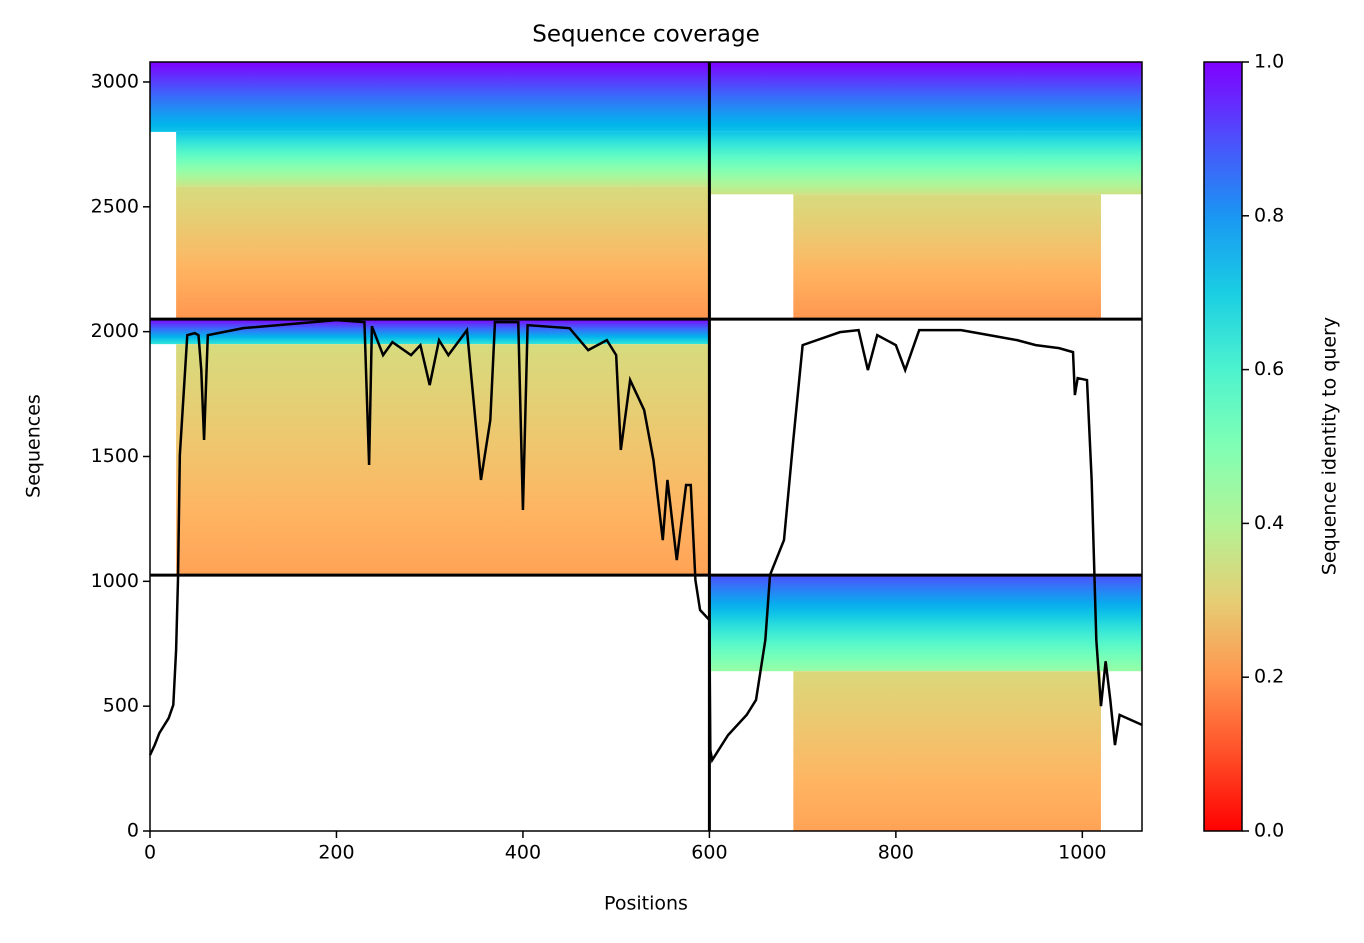 The height and width of the screenshot is (943, 1364). What do you see at coordinates (115, 331) in the screenshot?
I see `y-tick-label: 2000` at bounding box center [115, 331].